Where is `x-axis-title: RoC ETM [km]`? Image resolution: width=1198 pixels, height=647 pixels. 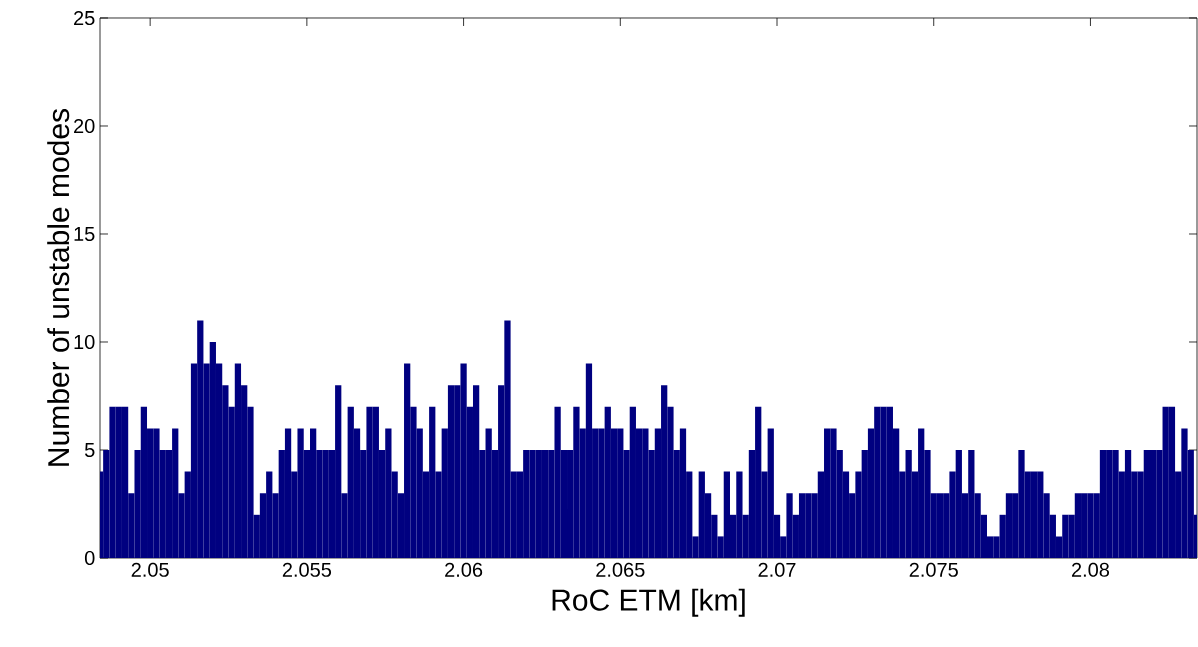
x-axis-title: RoC ETM [km] is located at coordinates (648, 602).